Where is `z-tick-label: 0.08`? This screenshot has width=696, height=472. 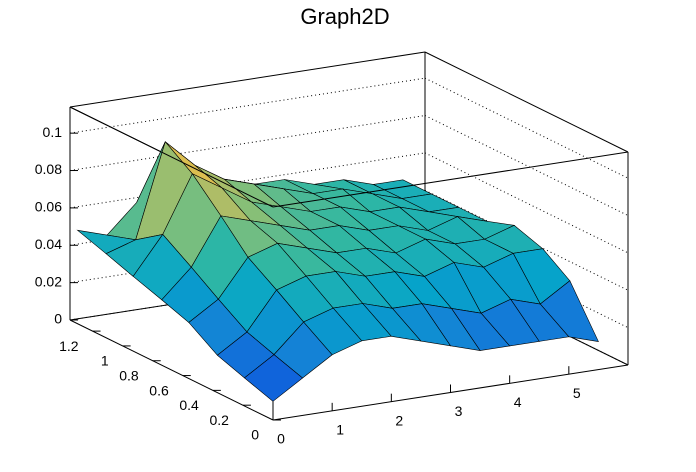
z-tick-label: 0.08 is located at coordinates (48, 169).